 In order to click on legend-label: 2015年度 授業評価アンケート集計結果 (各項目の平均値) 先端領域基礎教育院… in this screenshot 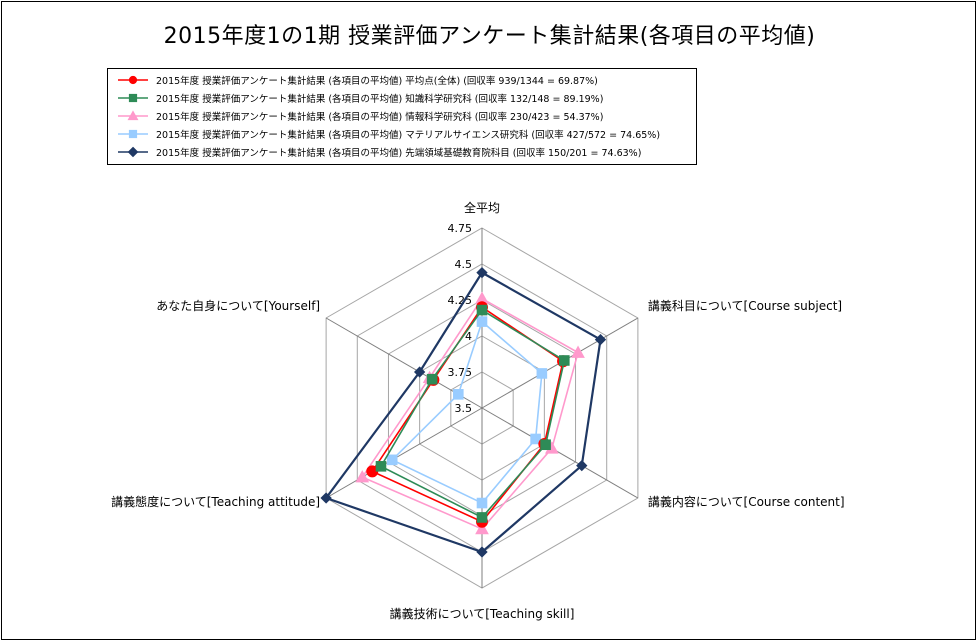, I will do `click(399, 153)`.